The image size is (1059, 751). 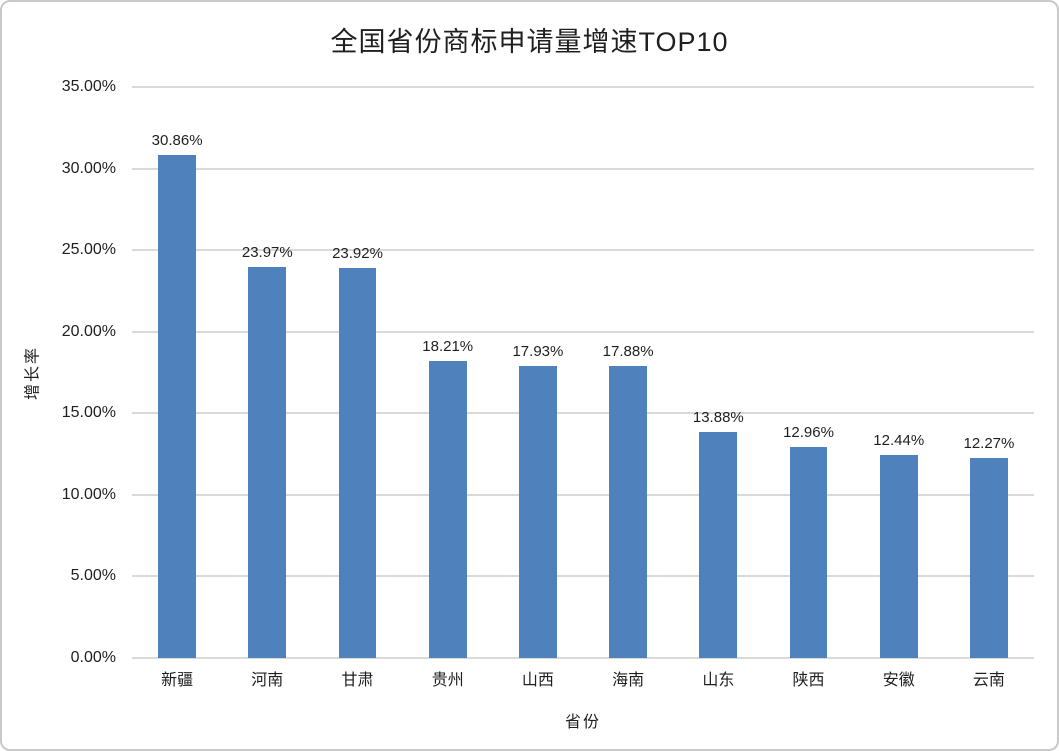 What do you see at coordinates (529, 42) in the screenshot?
I see `chart-title: 全国省份商标申请量增速TOP10` at bounding box center [529, 42].